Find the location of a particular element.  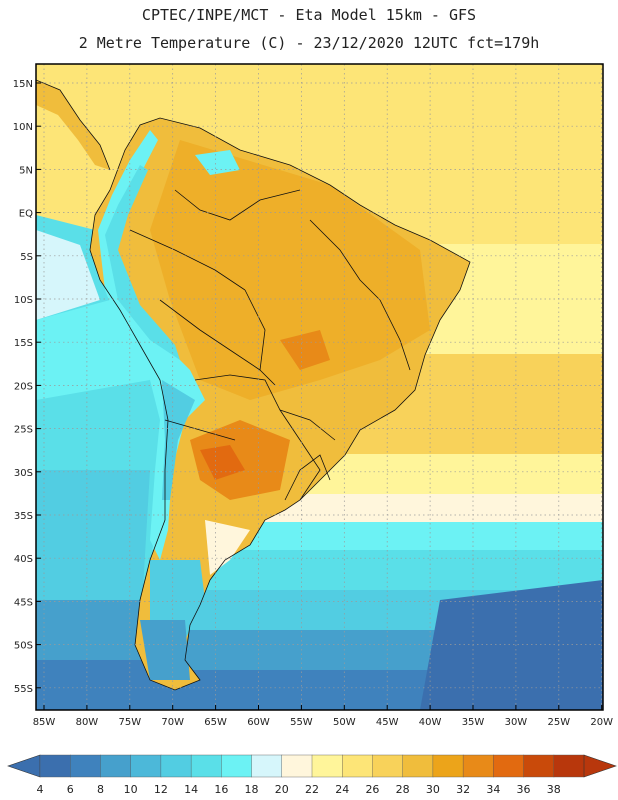

lat-tick-label: 5N is located at coordinates (26, 170).